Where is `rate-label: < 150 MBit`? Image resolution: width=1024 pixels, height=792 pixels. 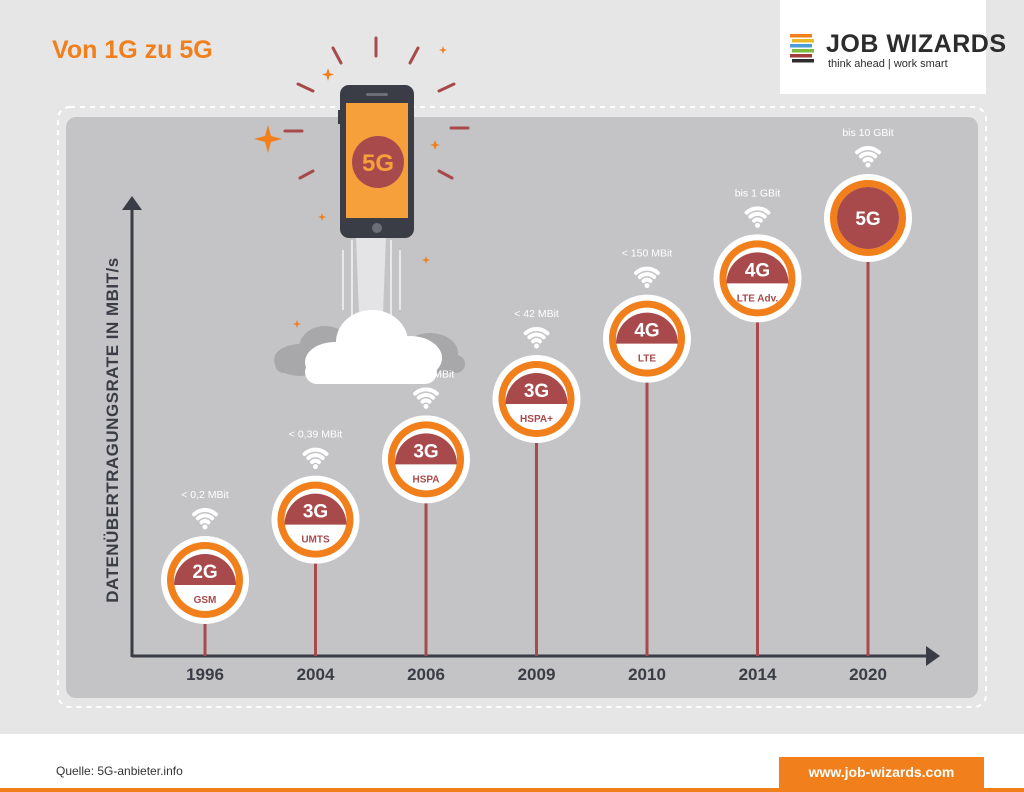 rate-label: < 150 MBit is located at coordinates (647, 254).